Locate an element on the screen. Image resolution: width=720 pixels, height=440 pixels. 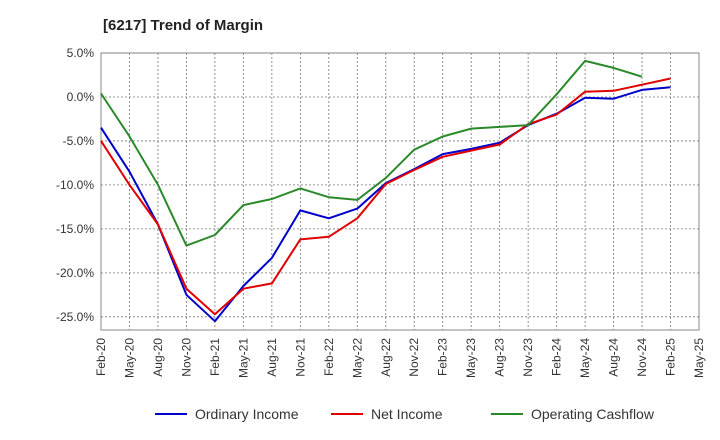
x-tick-label: Feb-23 is located at coordinates (443, 357).